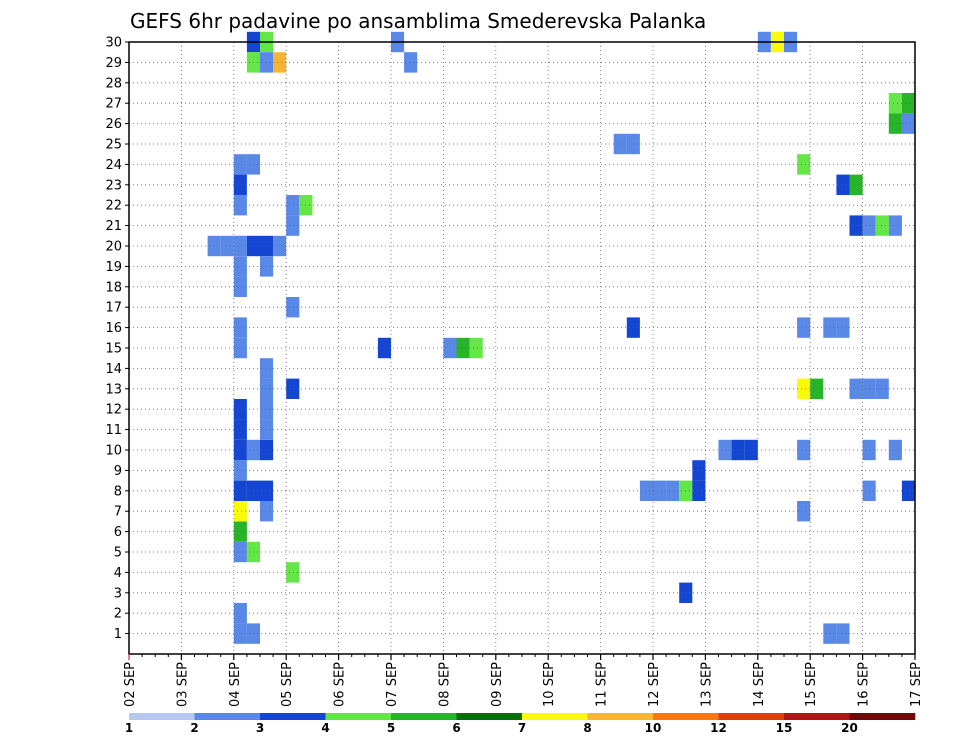  I want to click on x-tick-label: 03 SEP, so click(182, 684).